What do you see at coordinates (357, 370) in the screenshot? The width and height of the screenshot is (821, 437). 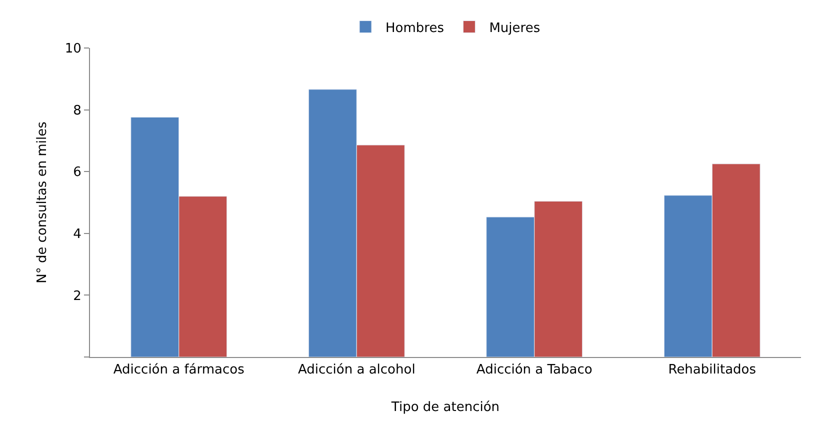 I see `x-tick-label: Adicción a alcohol` at bounding box center [357, 370].